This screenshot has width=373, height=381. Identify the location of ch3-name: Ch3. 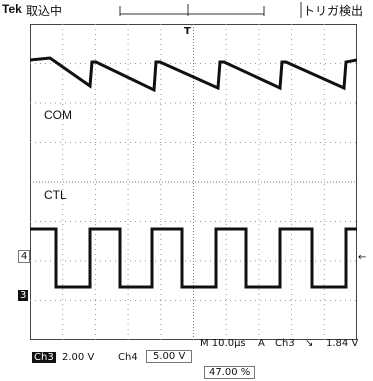
(44, 357).